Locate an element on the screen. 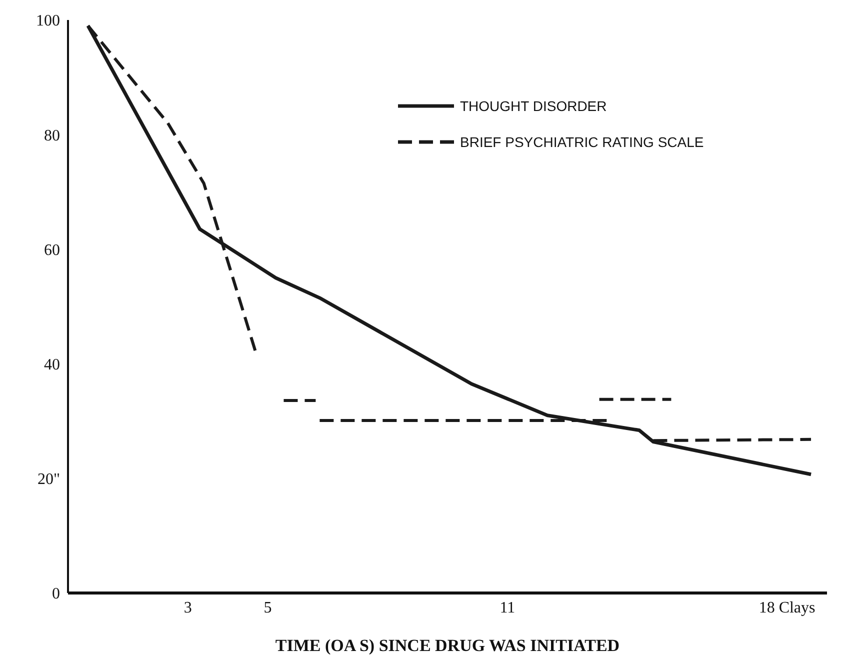  legend-label: THOUGHT DISORDER is located at coordinates (533, 106).